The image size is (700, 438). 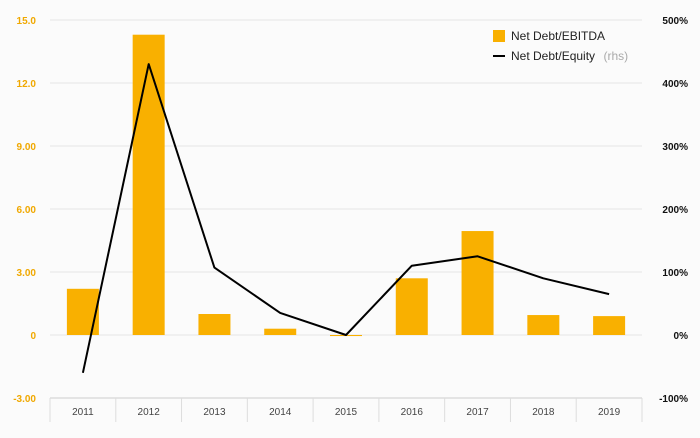 I want to click on y-left-tick-label: 9.00, so click(x=27, y=147).